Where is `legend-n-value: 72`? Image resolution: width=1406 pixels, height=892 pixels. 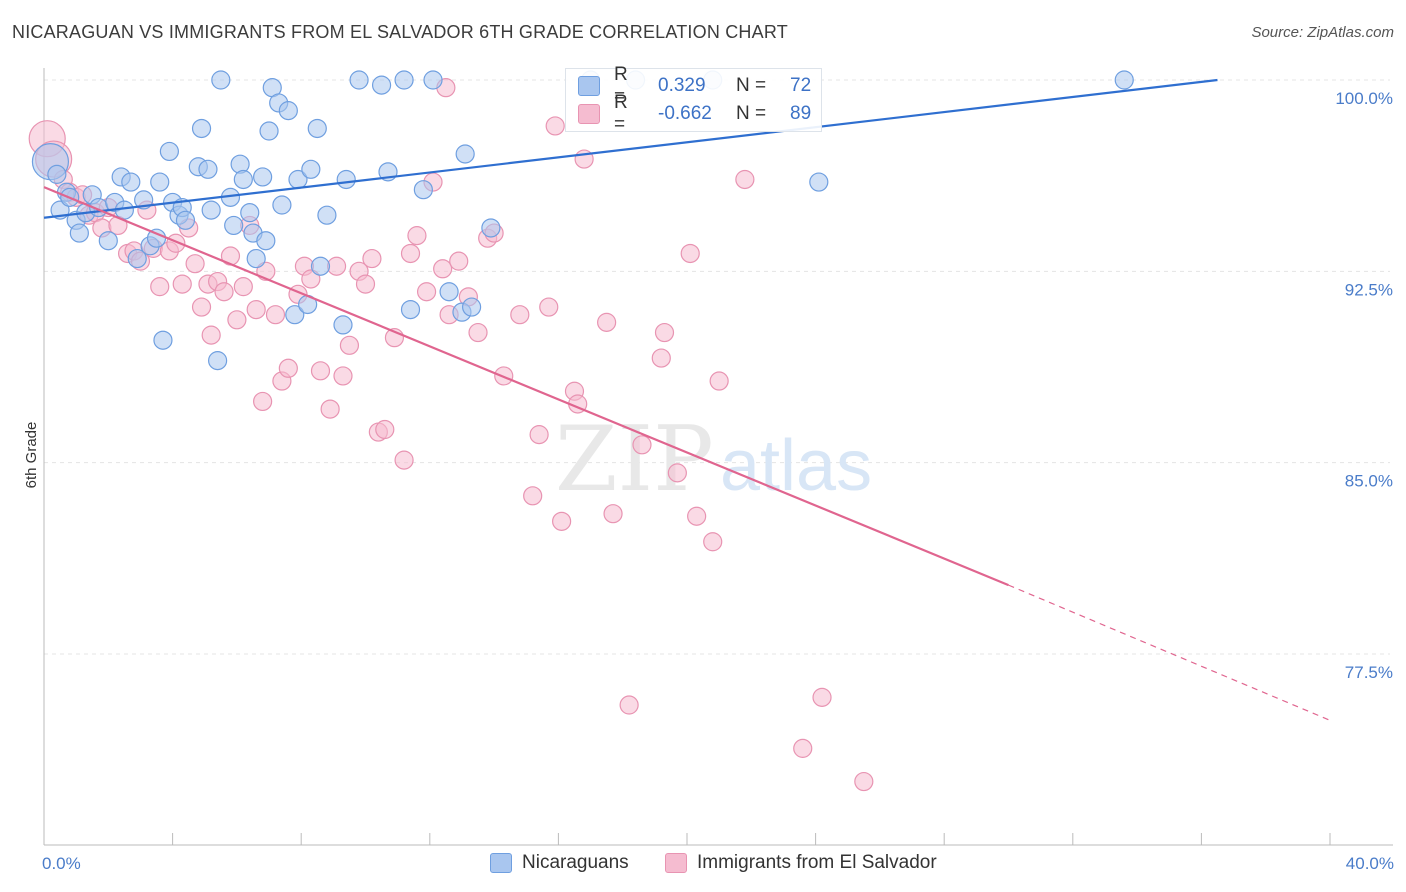 legend-n-value: 72 is located at coordinates (801, 85).